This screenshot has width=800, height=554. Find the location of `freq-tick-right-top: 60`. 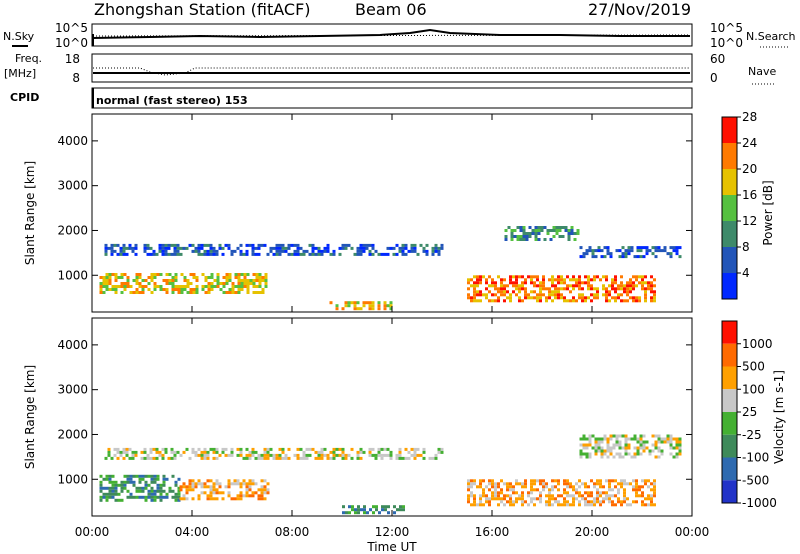

freq-tick-right-top: 60 is located at coordinates (717, 59).